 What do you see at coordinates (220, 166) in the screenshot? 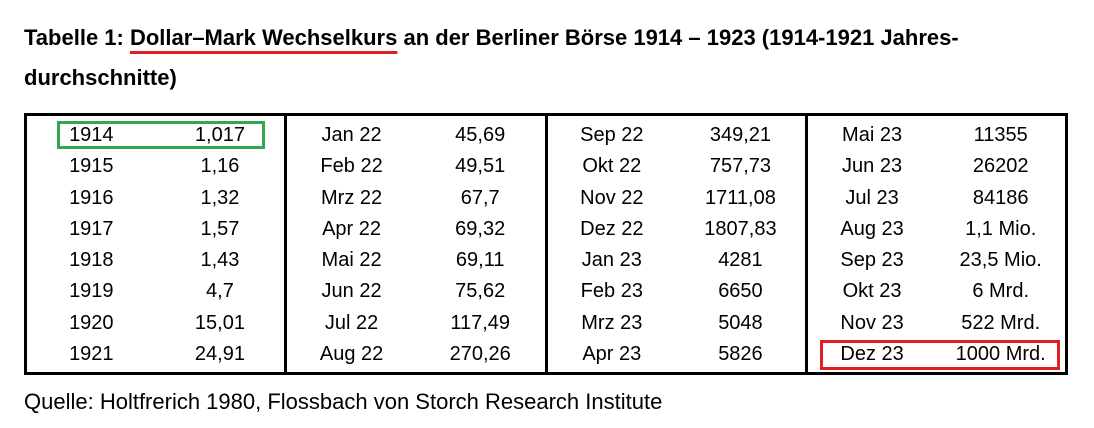
I see `rate-cell: 1,16` at bounding box center [220, 166].